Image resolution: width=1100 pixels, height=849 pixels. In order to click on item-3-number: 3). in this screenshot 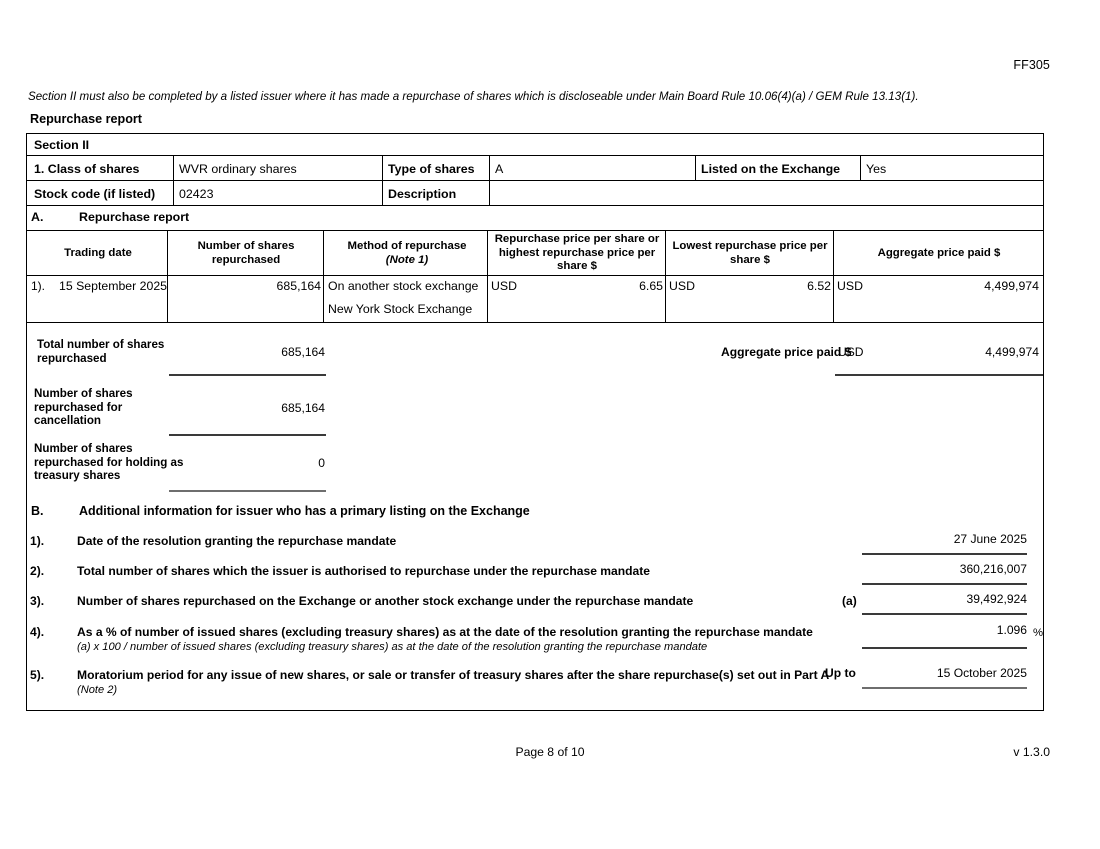, I will do `click(37, 601)`.